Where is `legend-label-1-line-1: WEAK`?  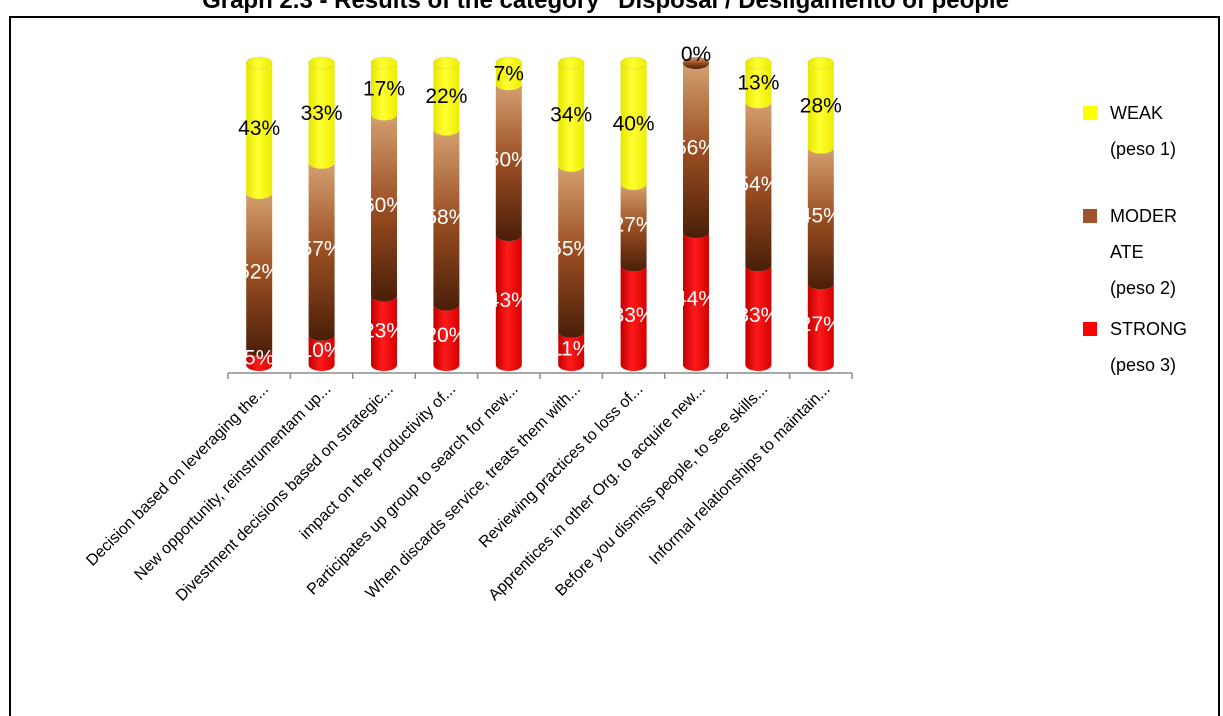 legend-label-1-line-1: WEAK is located at coordinates (1136, 113).